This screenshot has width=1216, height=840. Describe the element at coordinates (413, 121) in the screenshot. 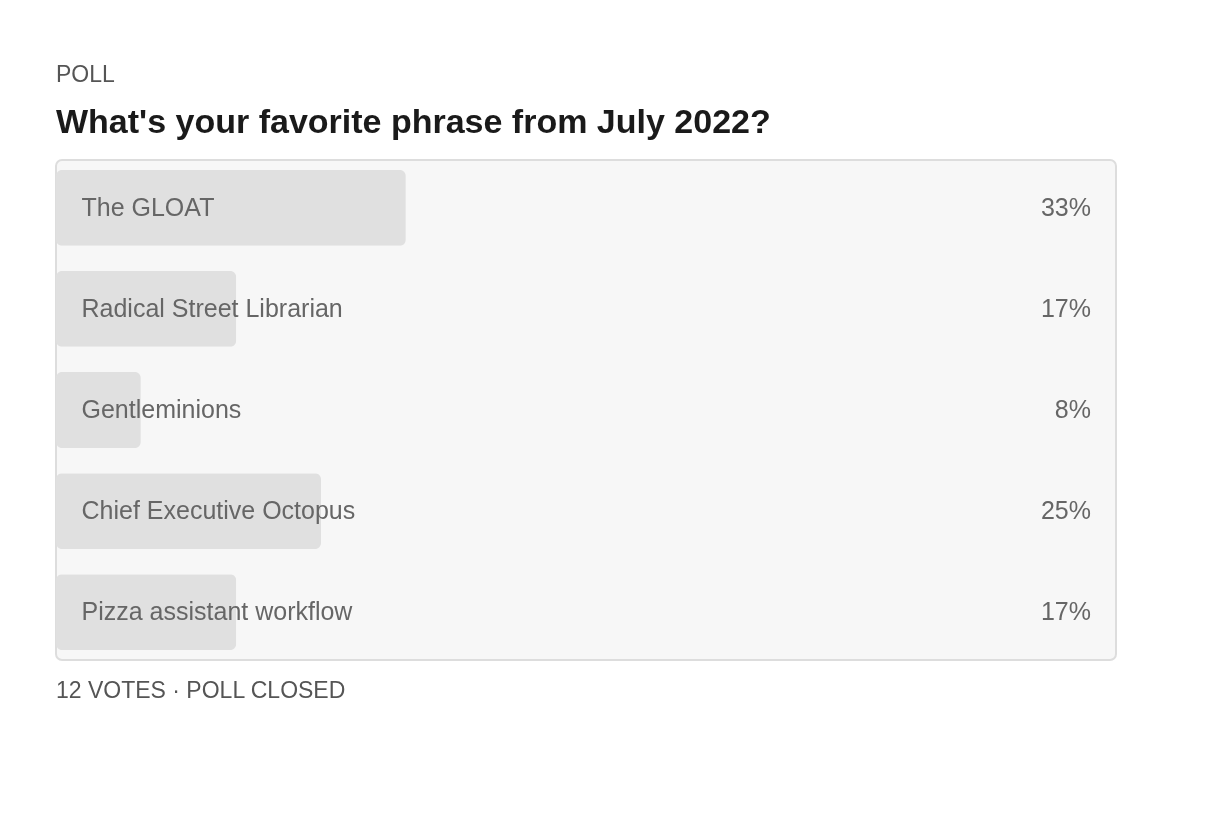

I see `chart-title: What's your favorite phrase from July 2022?` at that location.